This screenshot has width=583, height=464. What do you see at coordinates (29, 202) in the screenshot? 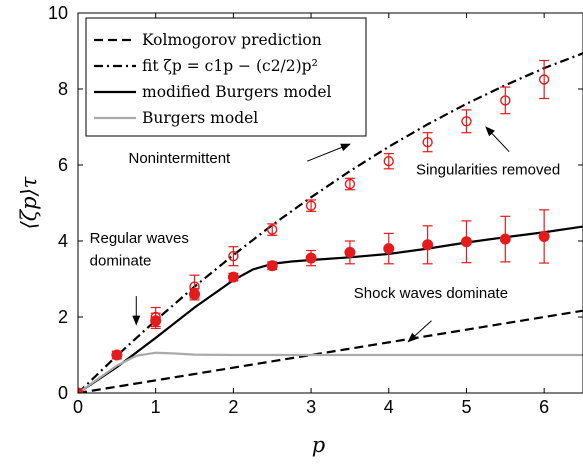
I see `y-axis-title: ⟨ζp⟩τ` at bounding box center [29, 202].